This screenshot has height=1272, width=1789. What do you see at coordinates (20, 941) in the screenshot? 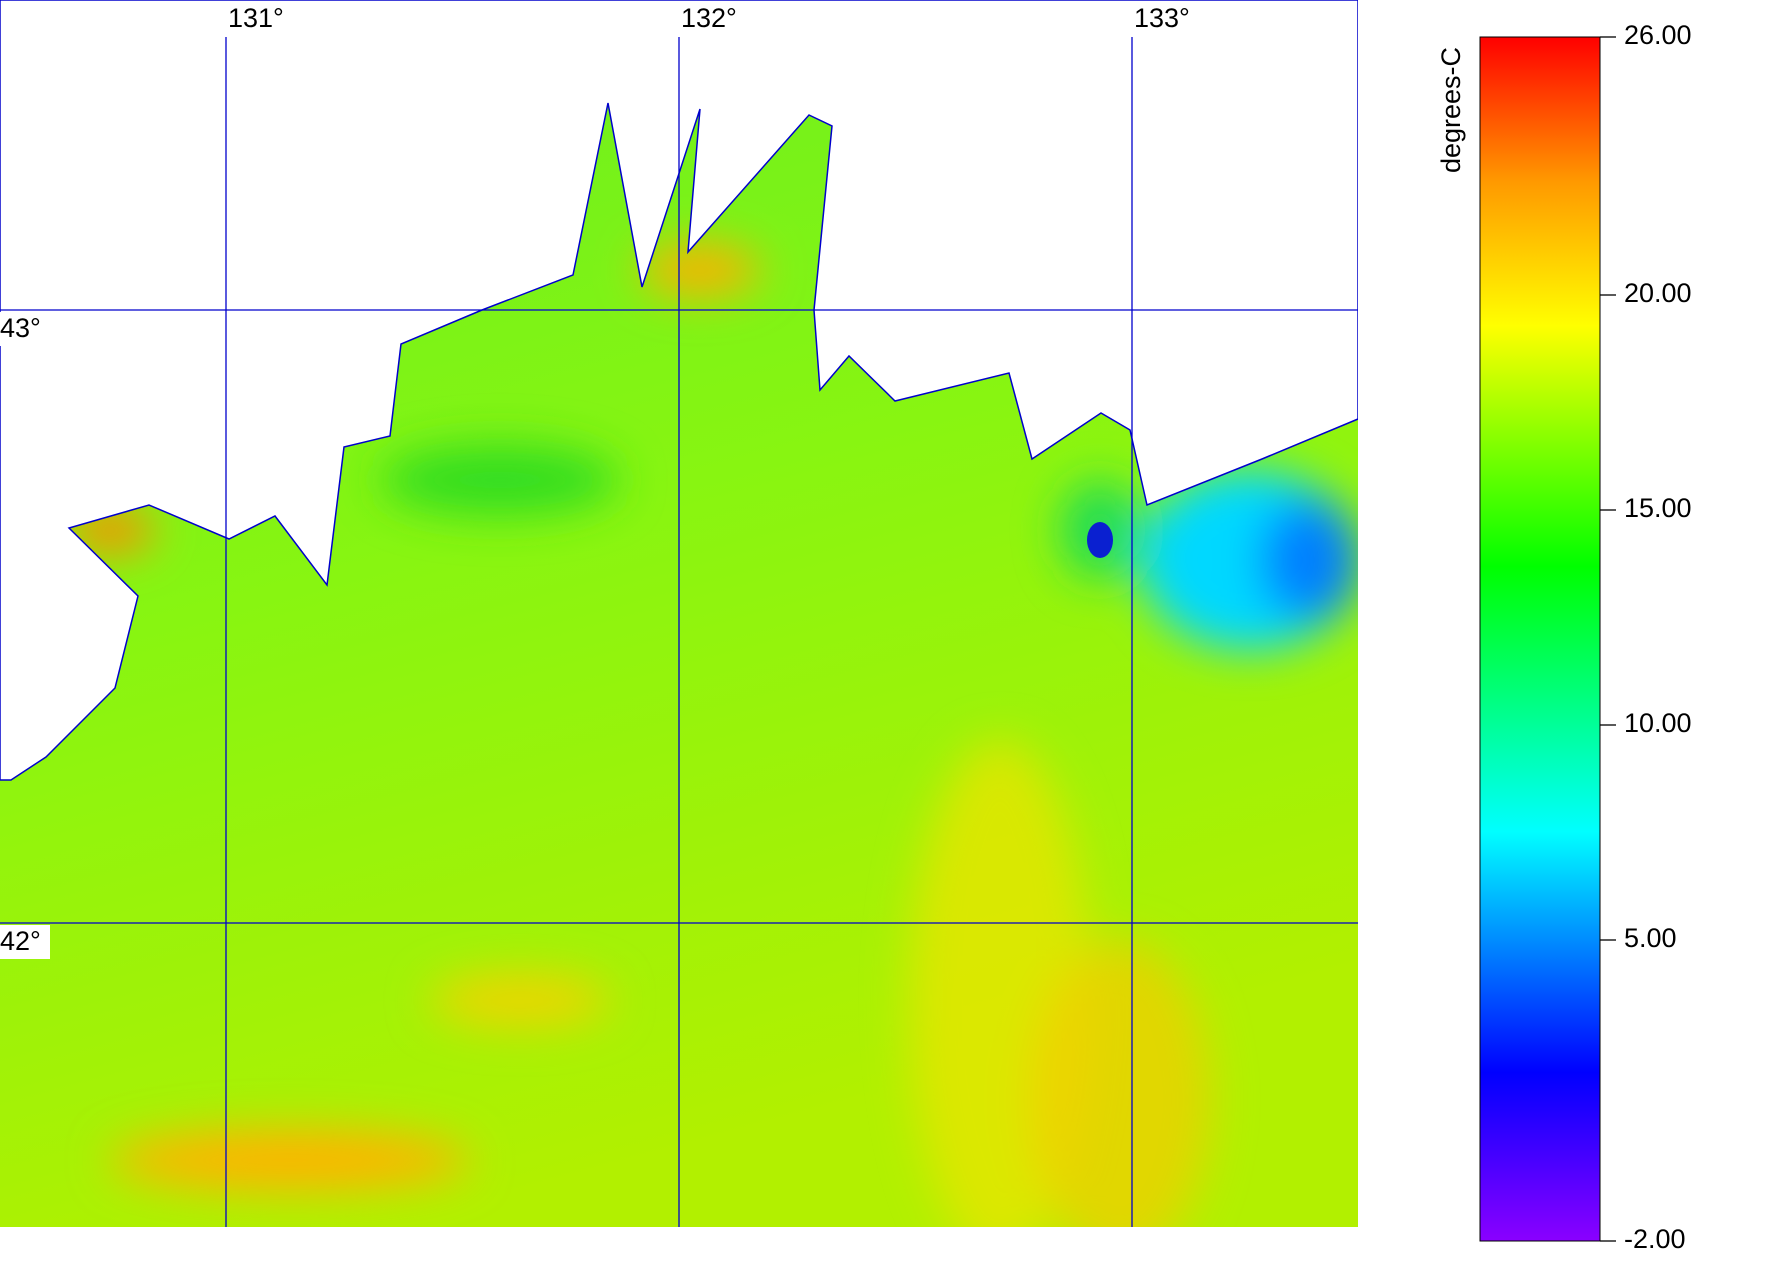
I see `latitude-label: 42°` at bounding box center [20, 941].